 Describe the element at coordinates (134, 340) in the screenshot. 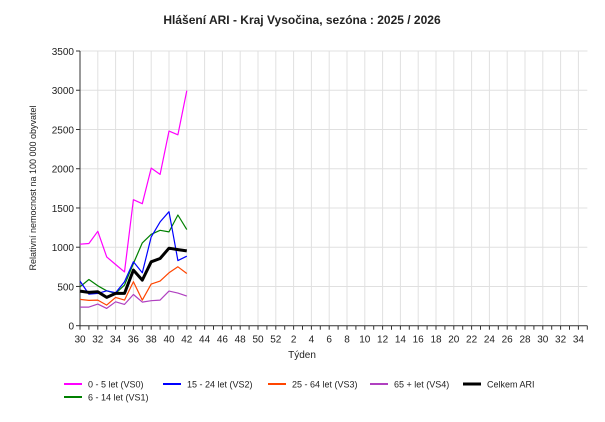

I see `x-tick-label: 36` at that location.